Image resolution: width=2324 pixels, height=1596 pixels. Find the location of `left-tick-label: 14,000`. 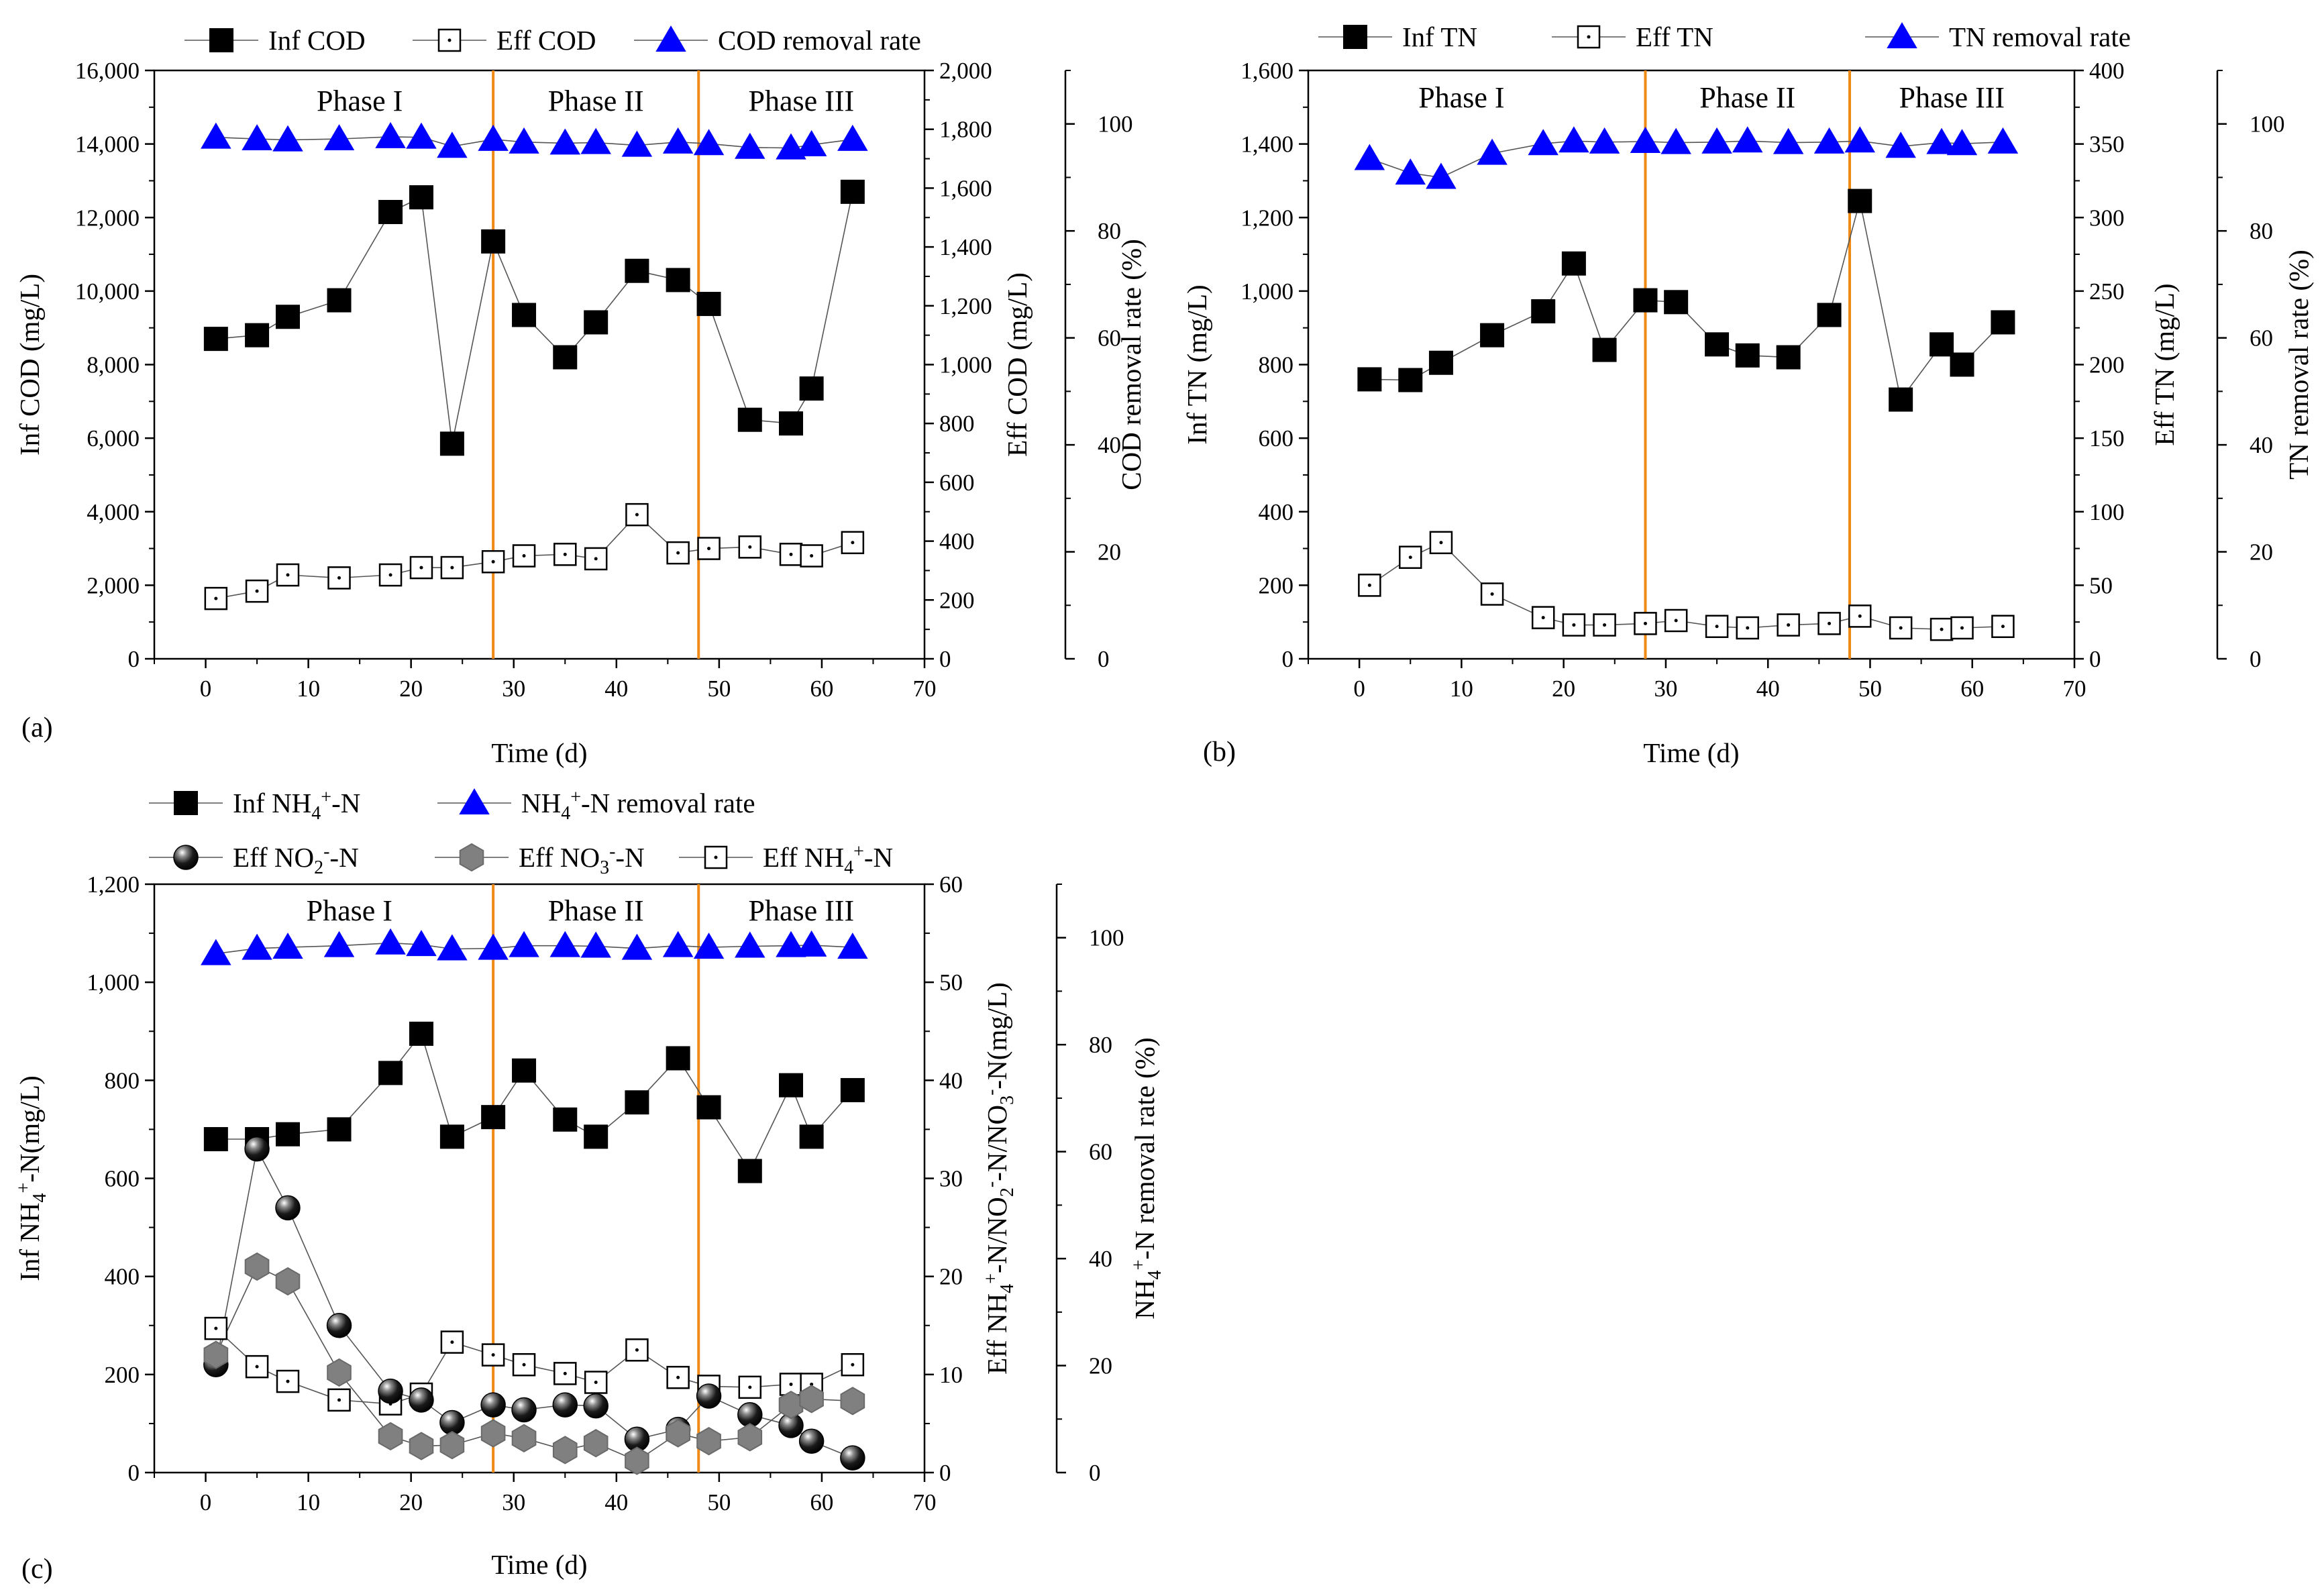

left-tick-label: 14,000 is located at coordinates (107, 145).